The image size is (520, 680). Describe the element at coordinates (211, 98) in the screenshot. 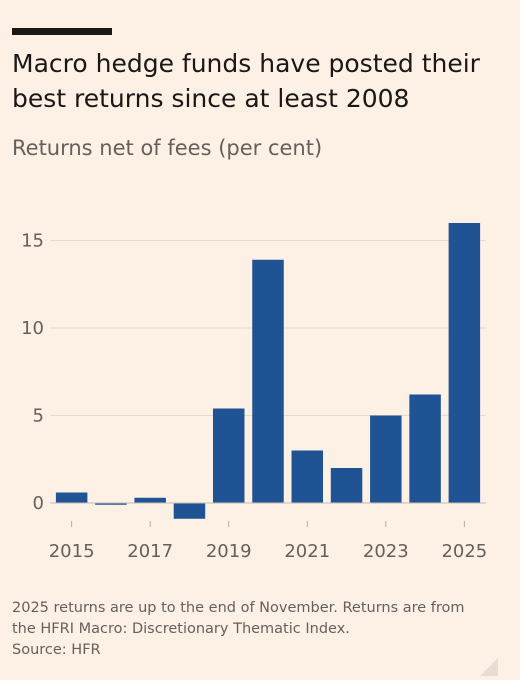

I see `chart-title-line-2: best returns since at least 2008` at that location.